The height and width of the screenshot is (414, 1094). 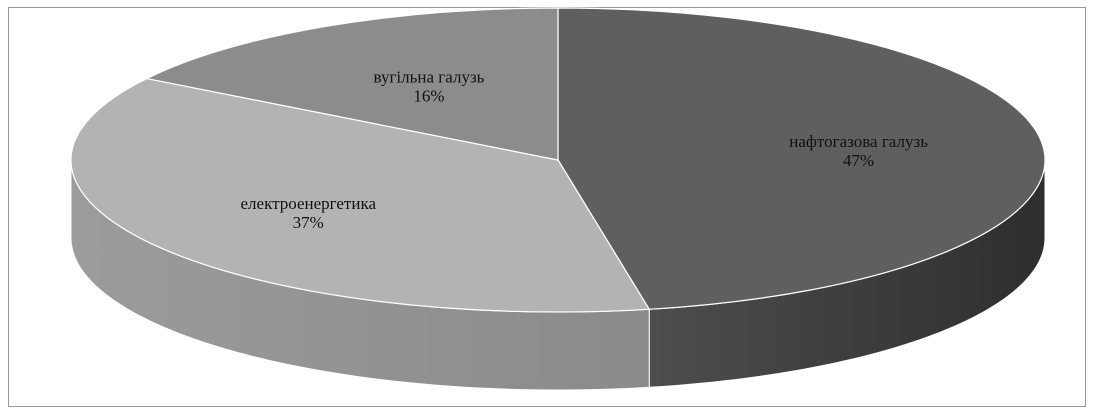 What do you see at coordinates (428, 96) in the screenshot?
I see `slice-value-label-3: 16%` at bounding box center [428, 96].